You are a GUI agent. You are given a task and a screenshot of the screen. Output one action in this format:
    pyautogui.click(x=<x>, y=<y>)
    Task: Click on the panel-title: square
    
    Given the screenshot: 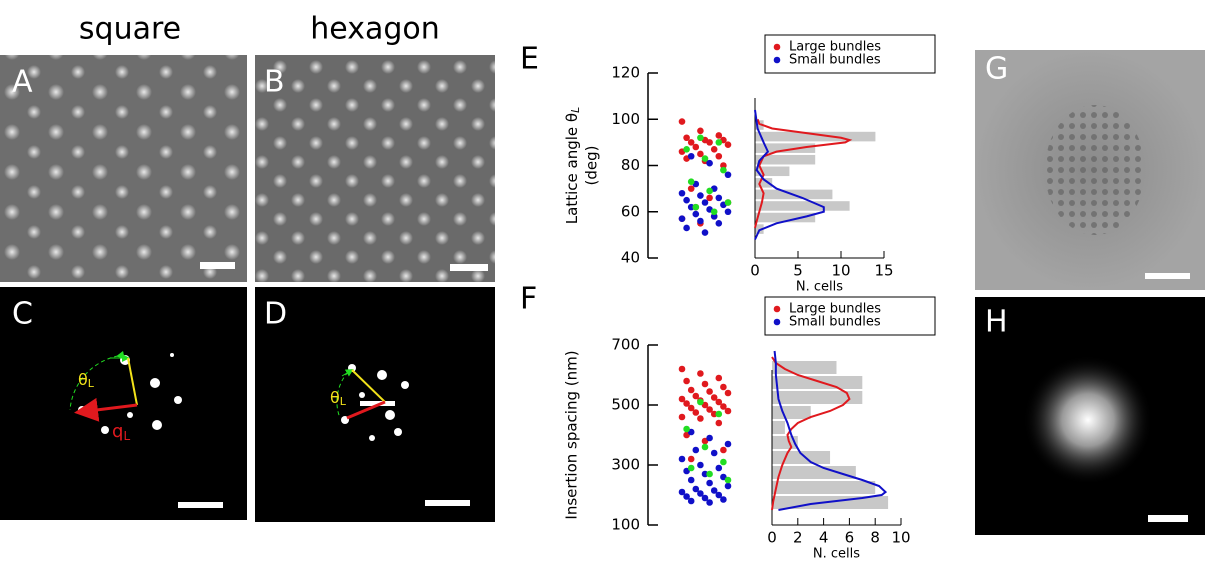 What is the action you would take?
    pyautogui.click(x=130, y=29)
    